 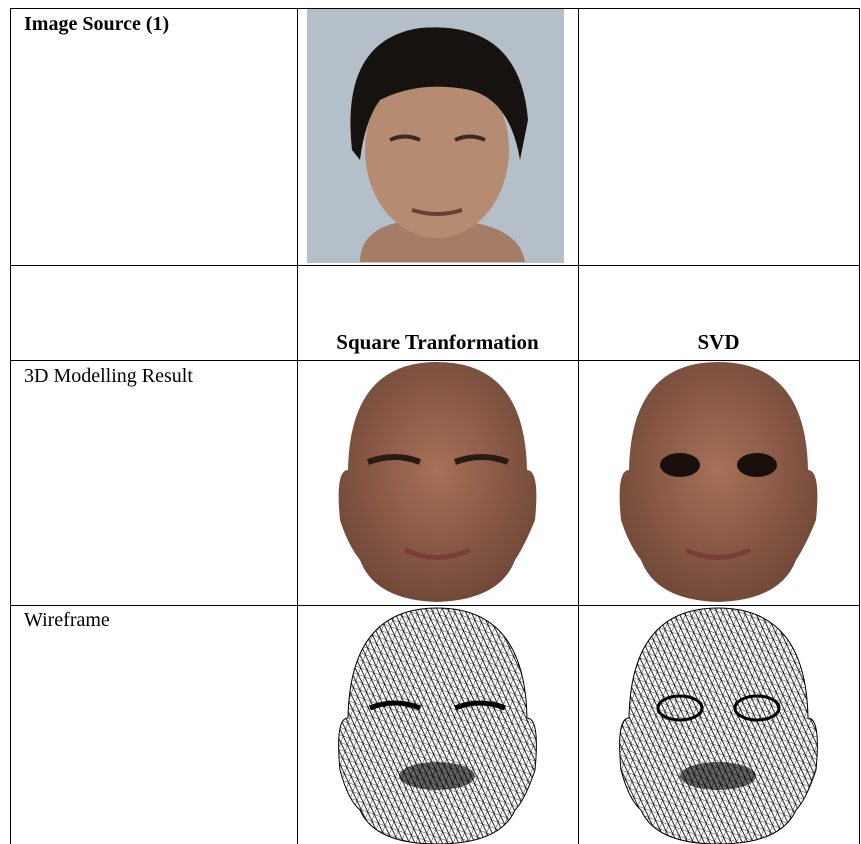 What do you see at coordinates (718, 725) in the screenshot?
I see `wireframe-svd` at bounding box center [718, 725].